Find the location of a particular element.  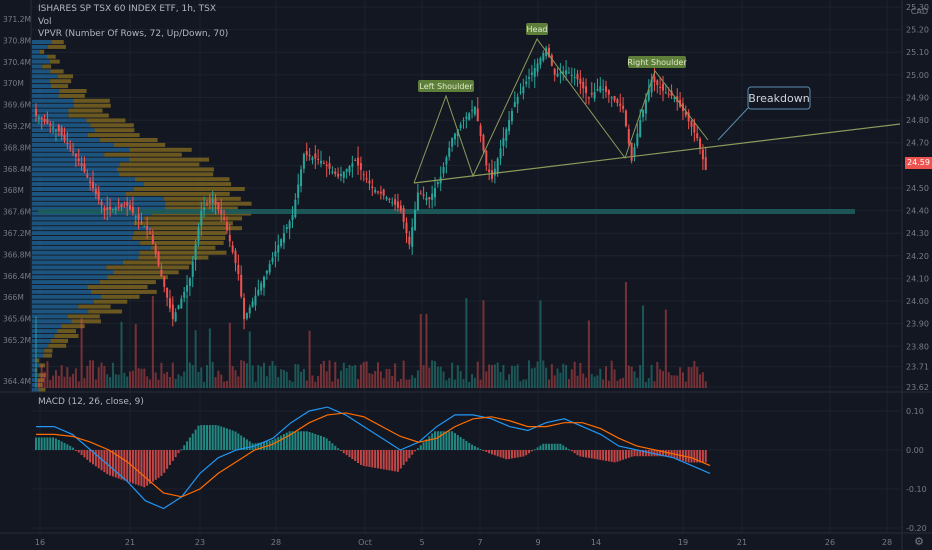

gear-icon: ⚙ is located at coordinates (919, 541).